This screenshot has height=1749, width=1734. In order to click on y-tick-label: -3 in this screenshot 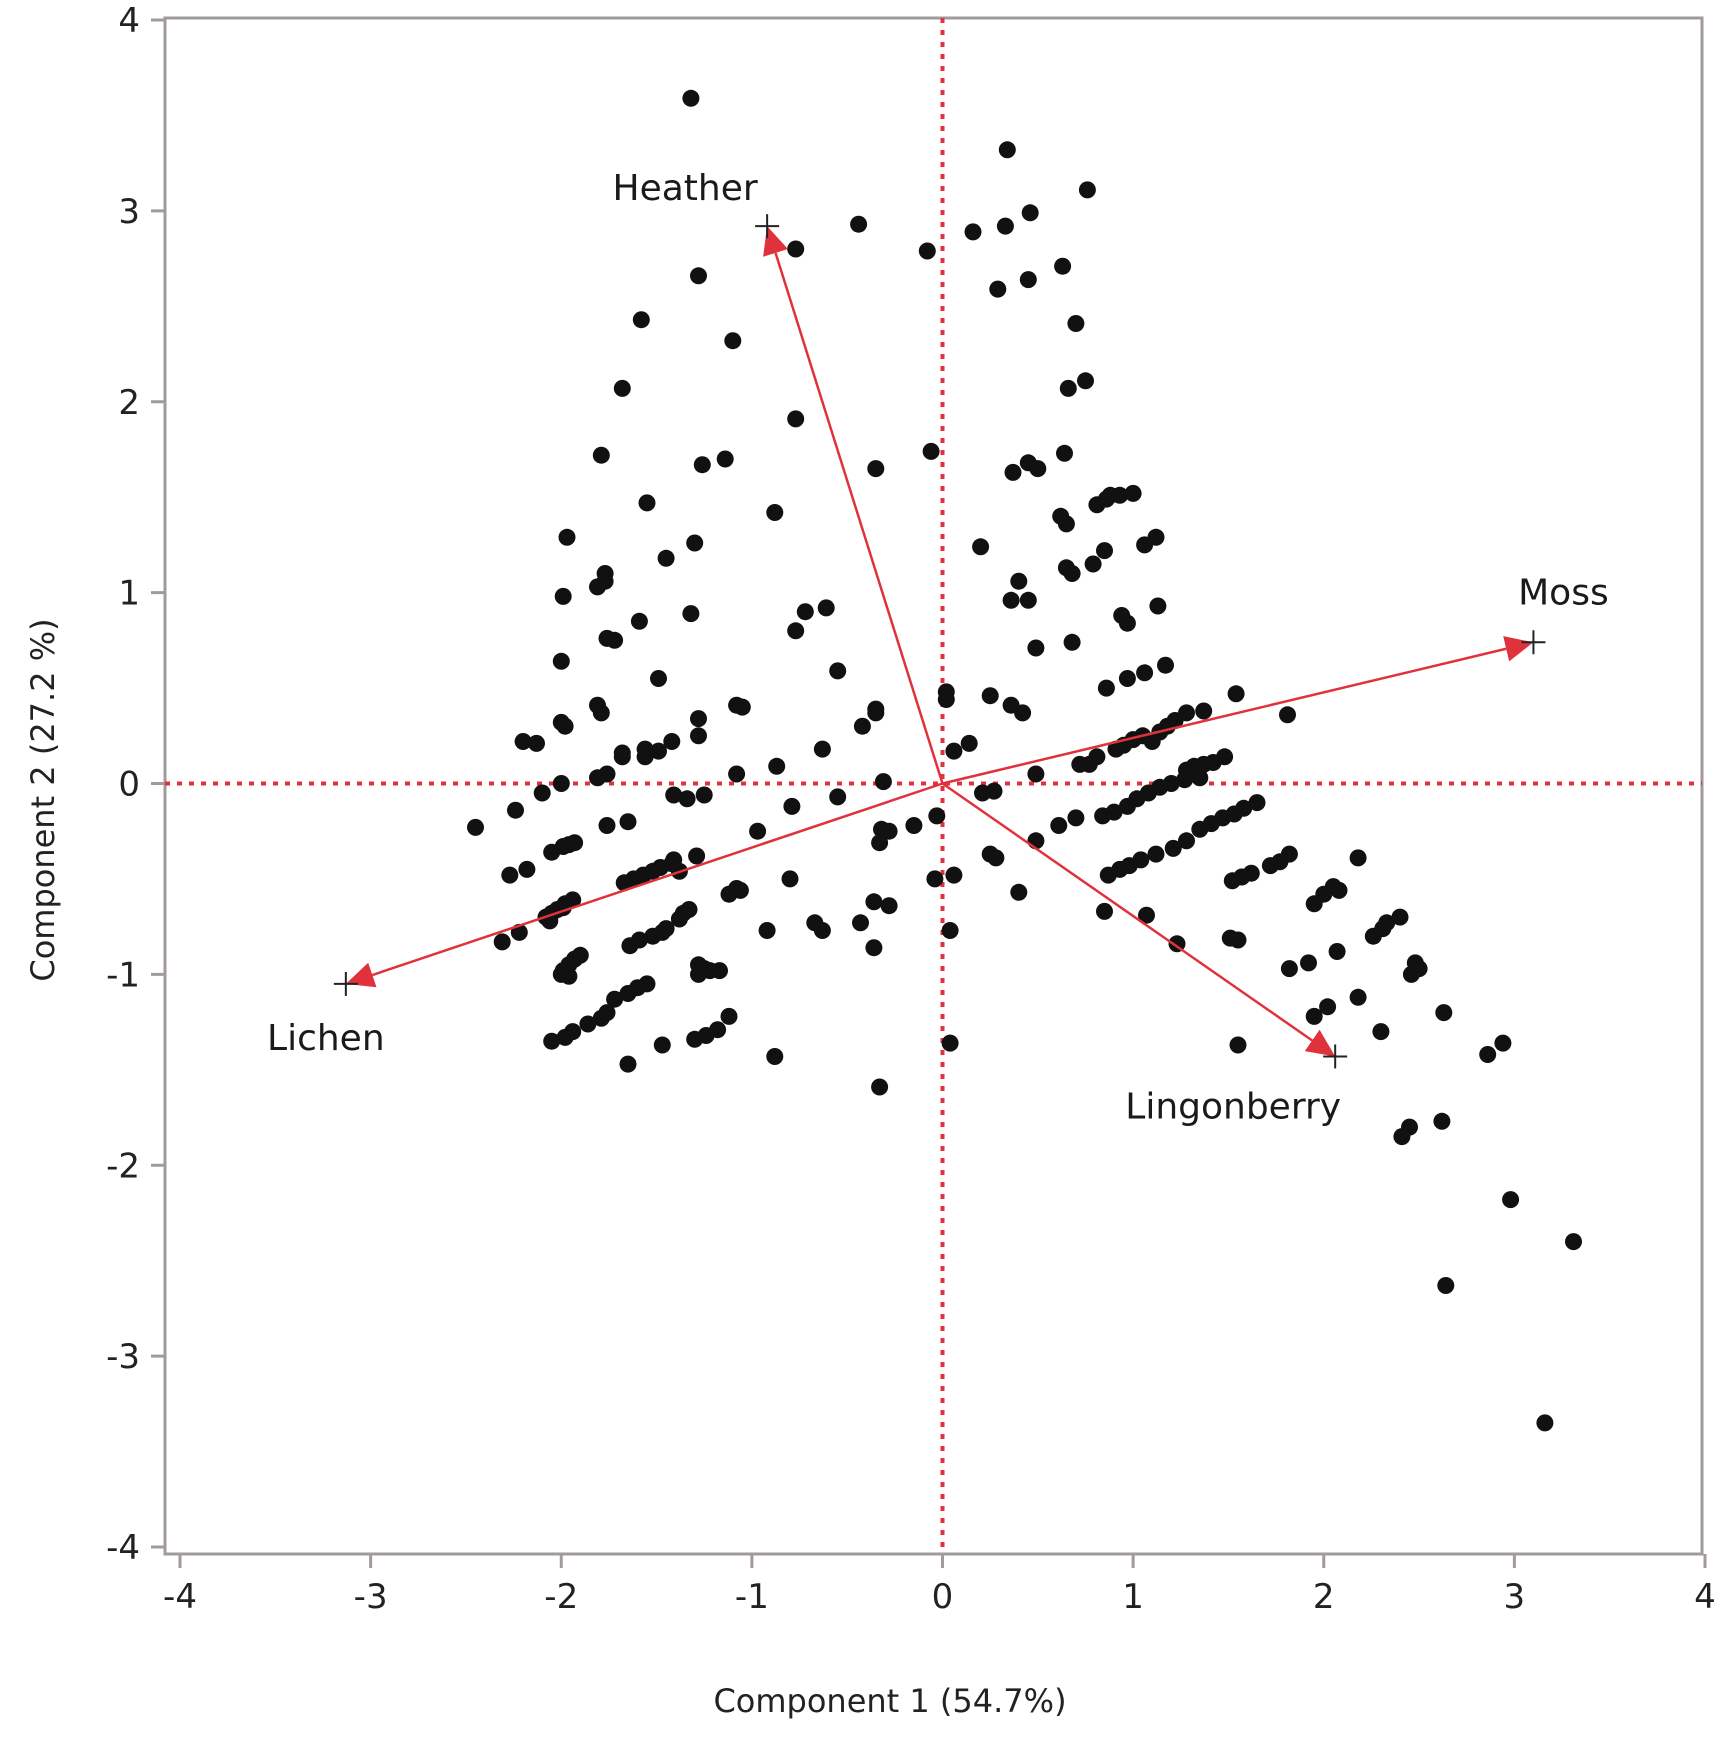, I will do `click(123, 1357)`.